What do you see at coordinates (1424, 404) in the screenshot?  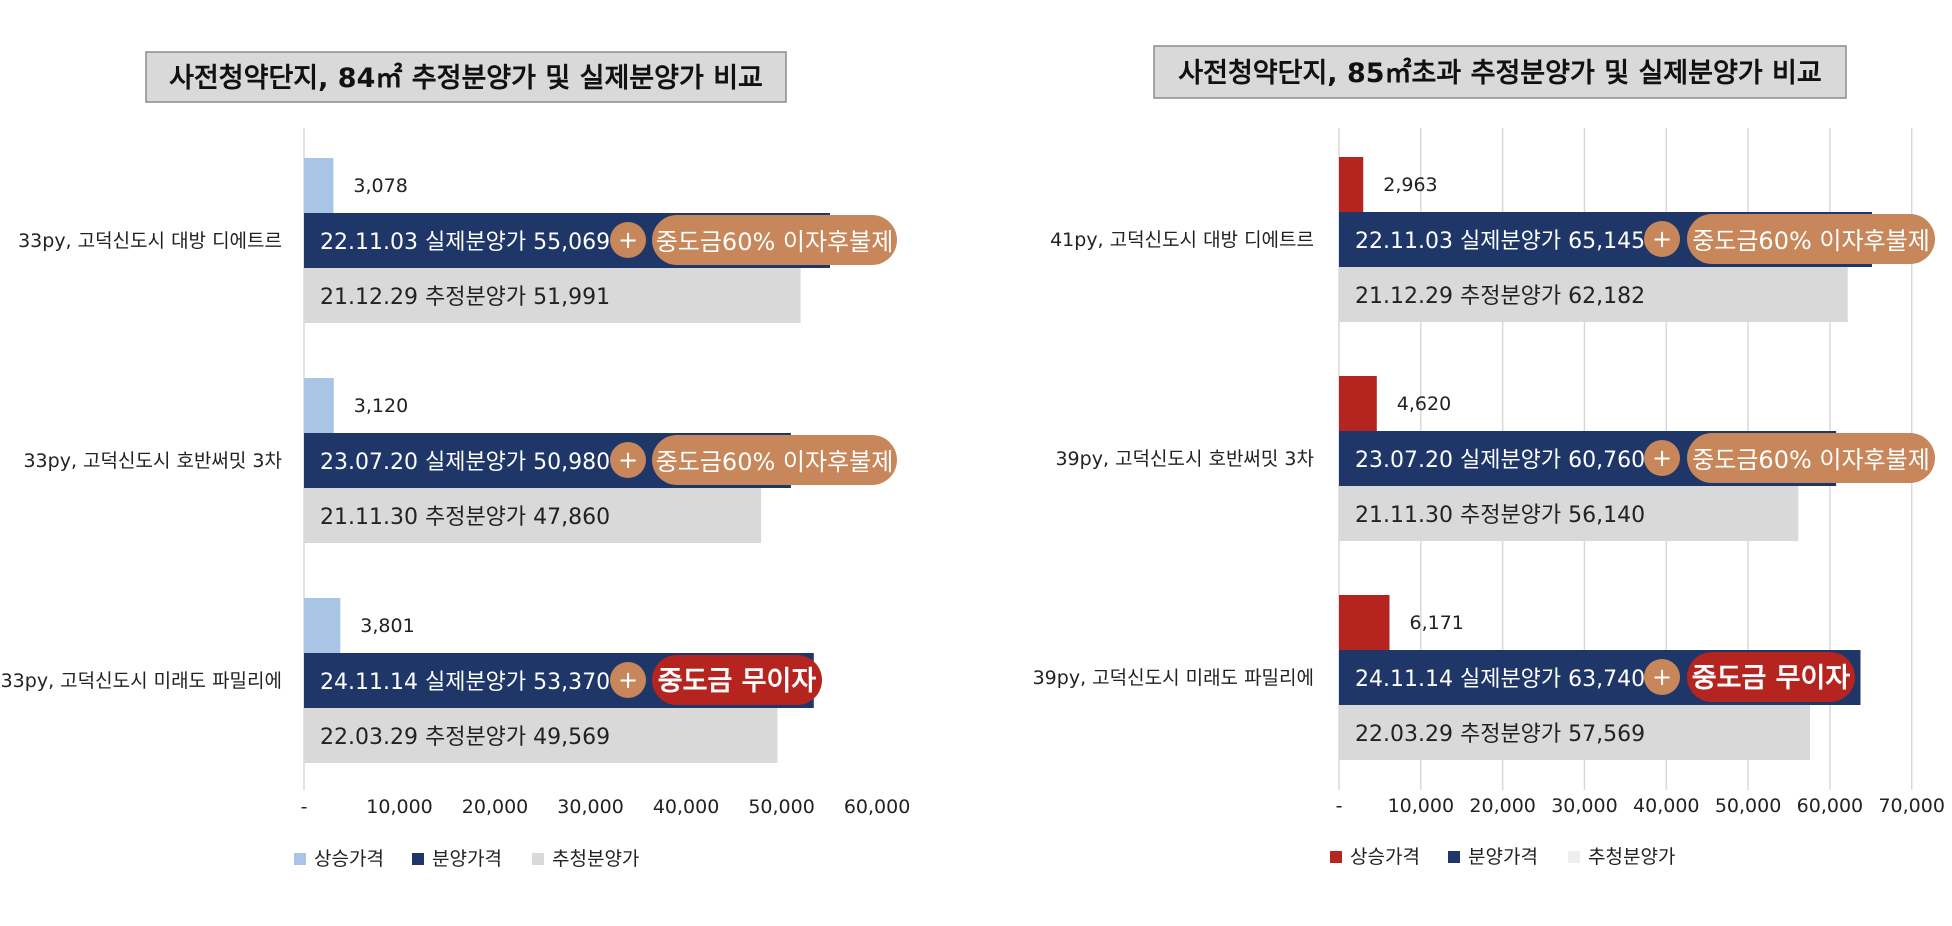 I see `rise-price-label: 4,620` at bounding box center [1424, 404].